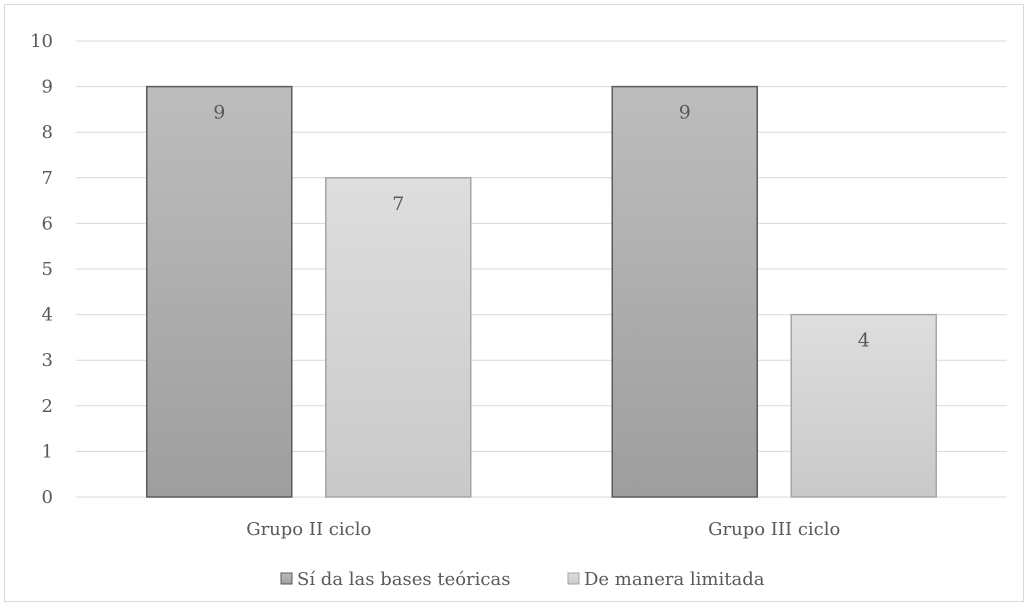 The height and width of the screenshot is (608, 1030). What do you see at coordinates (47, 269) in the screenshot?
I see `y-tick-label: 5` at bounding box center [47, 269].